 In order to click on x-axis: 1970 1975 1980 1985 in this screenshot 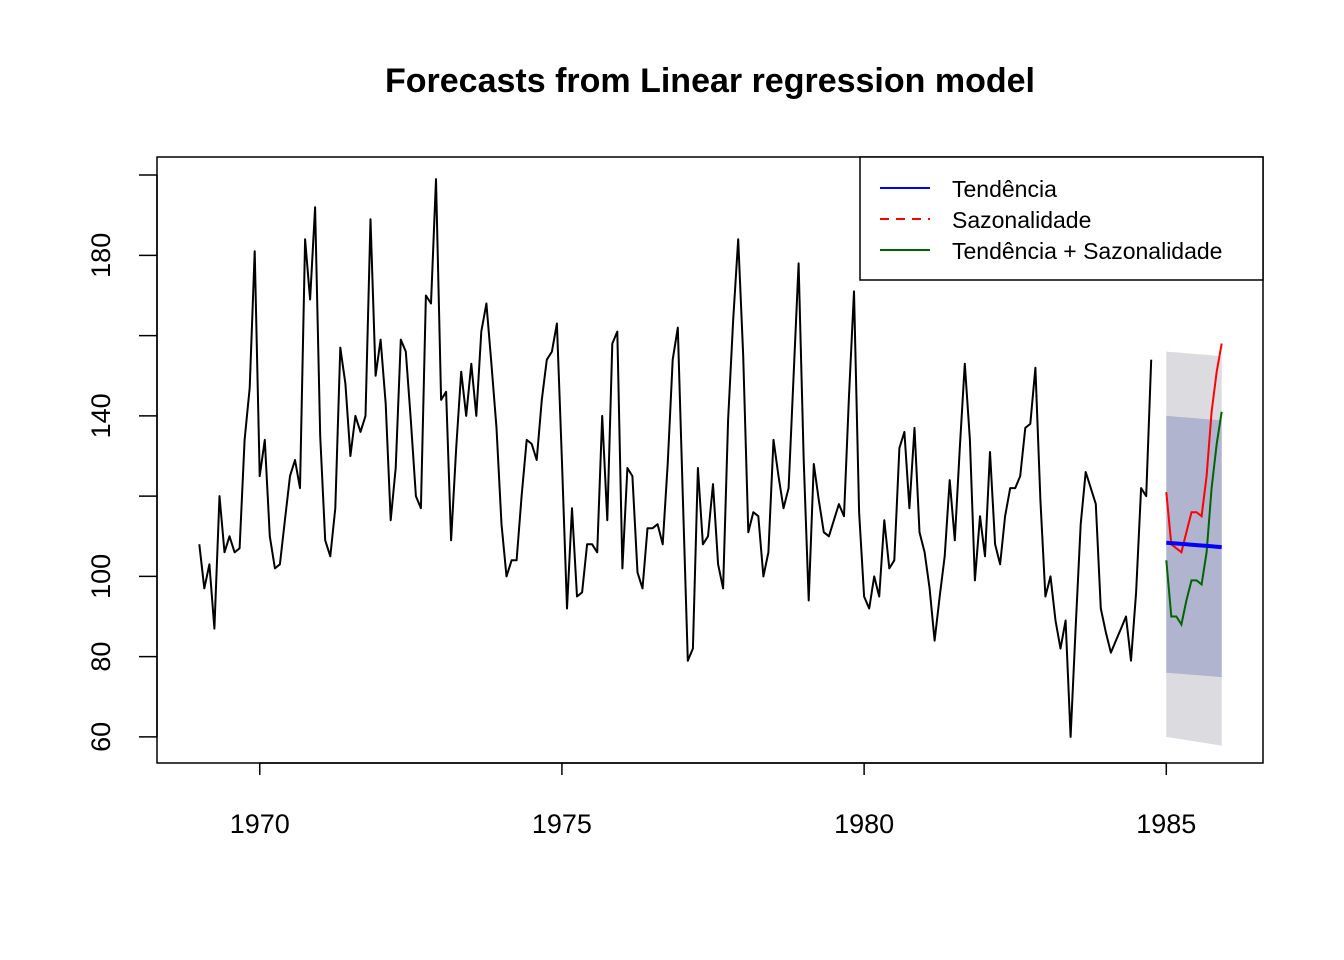, I will do `click(713, 800)`.